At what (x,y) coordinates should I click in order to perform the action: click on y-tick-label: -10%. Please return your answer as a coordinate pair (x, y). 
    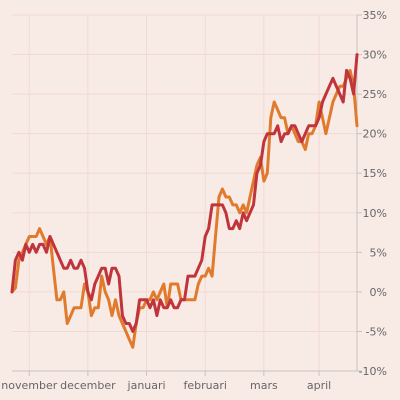
    Looking at the image, I should click on (373, 371).